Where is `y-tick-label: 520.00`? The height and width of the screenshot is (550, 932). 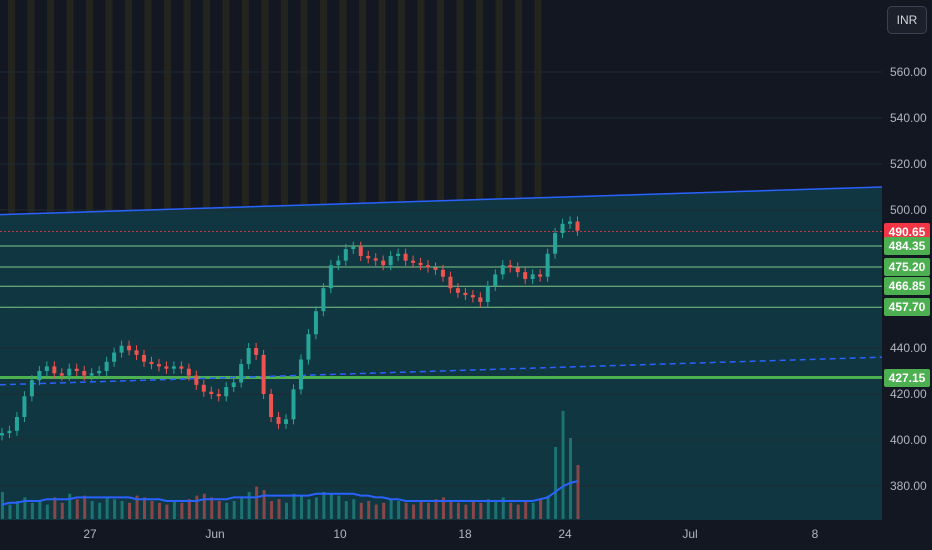 y-tick-label: 520.00 is located at coordinates (908, 164).